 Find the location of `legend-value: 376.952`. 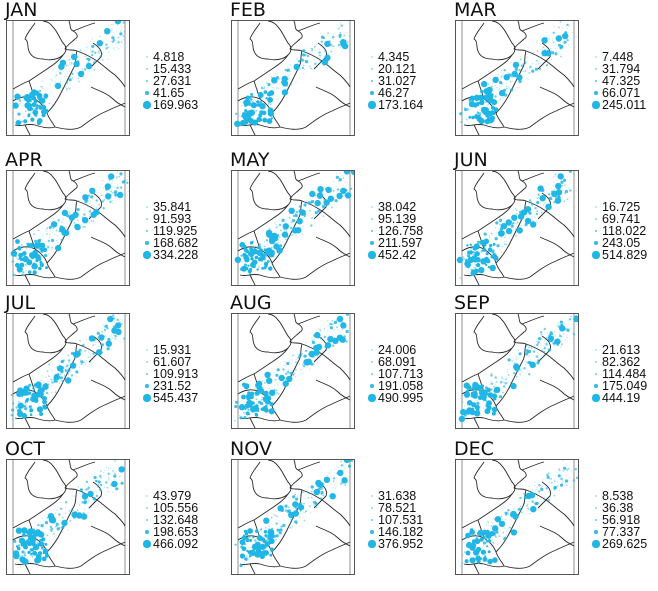

legend-value: 376.952 is located at coordinates (401, 544).